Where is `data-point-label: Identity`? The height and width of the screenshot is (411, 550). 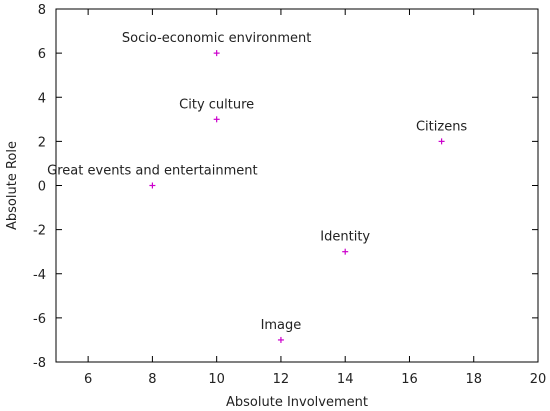
data-point-label: Identity is located at coordinates (345, 237).